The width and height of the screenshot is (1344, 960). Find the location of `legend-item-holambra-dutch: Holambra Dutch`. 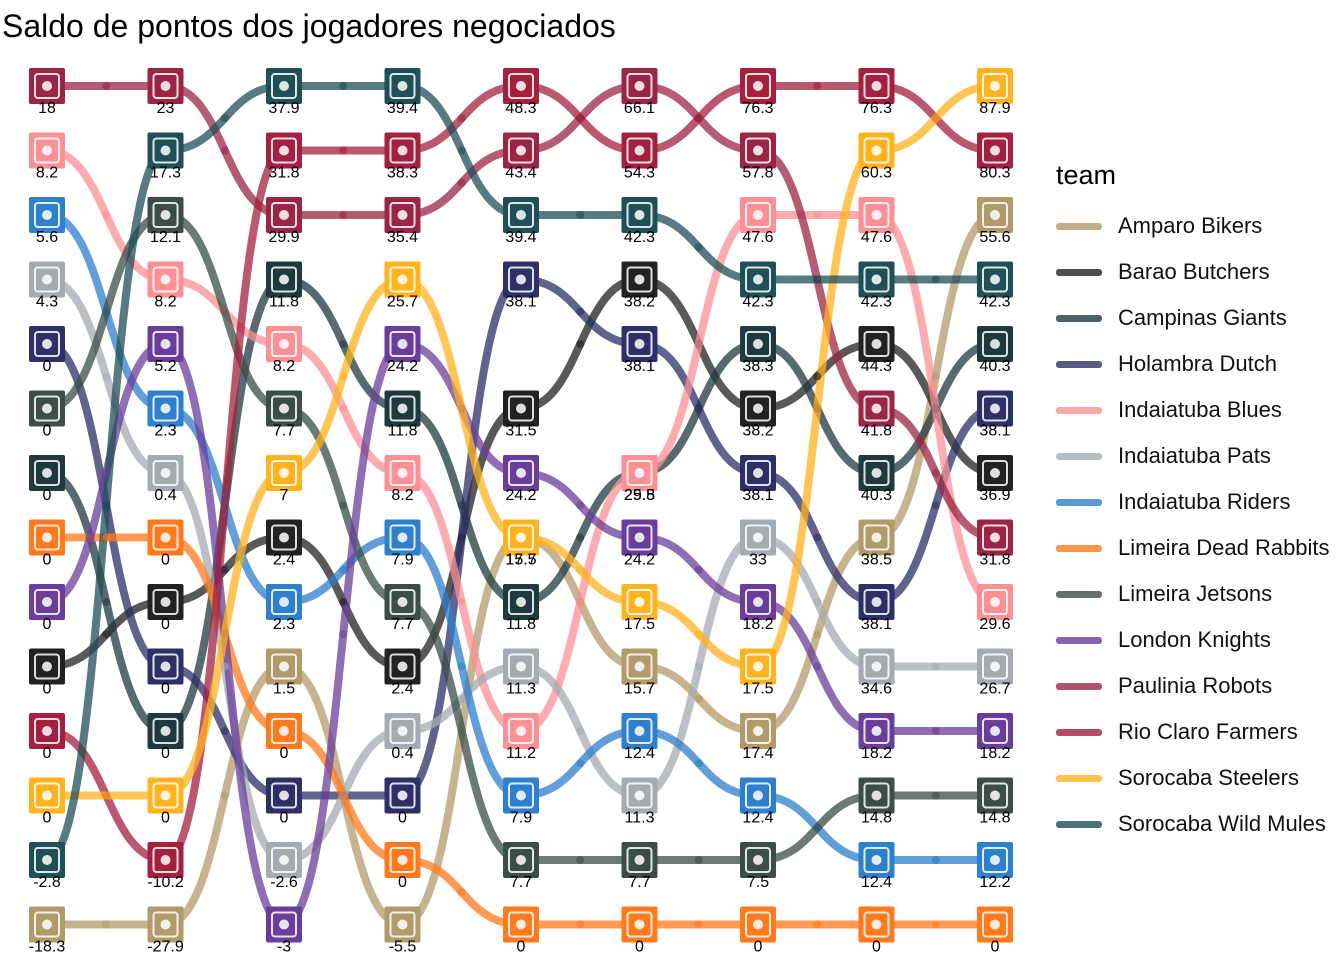

legend-item-holambra-dutch: Holambra Dutch is located at coordinates (1193, 364).